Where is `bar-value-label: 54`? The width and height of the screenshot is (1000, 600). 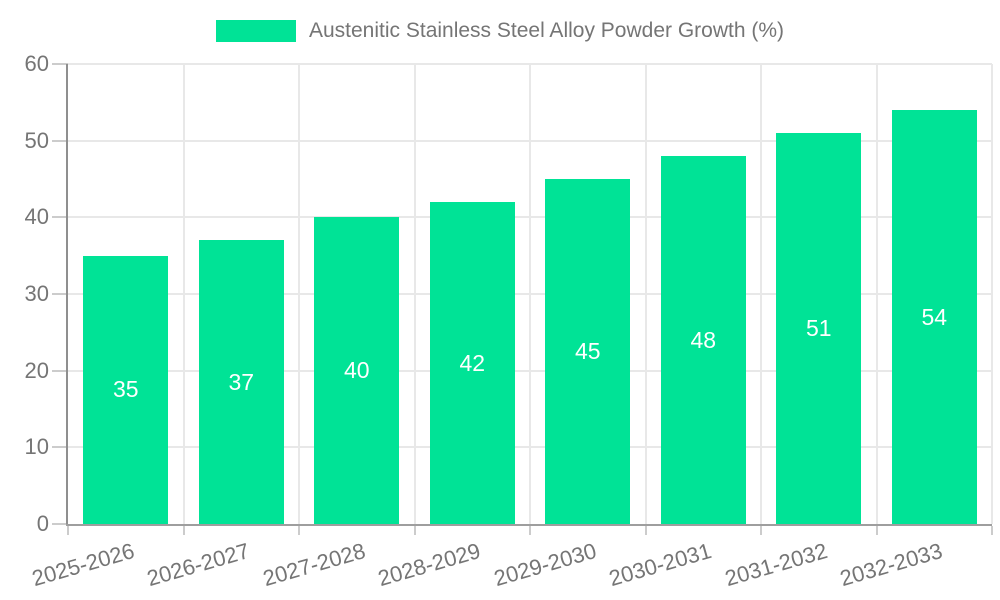
bar-value-label: 54 is located at coordinates (934, 316).